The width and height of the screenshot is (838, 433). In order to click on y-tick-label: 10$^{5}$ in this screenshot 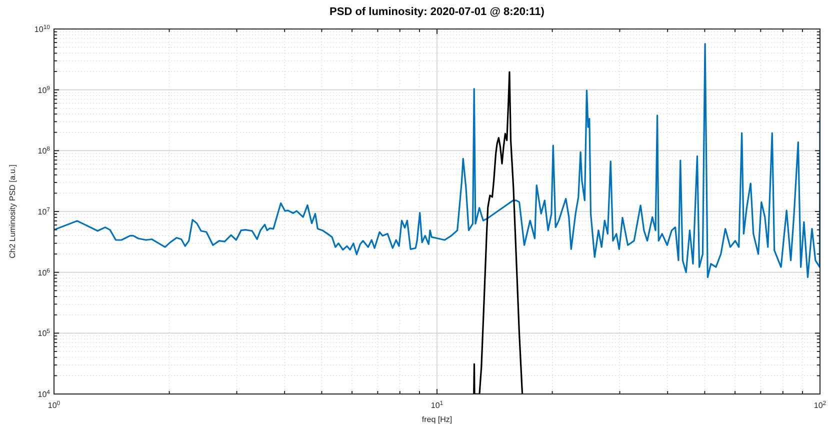, I will do `click(44, 333)`.